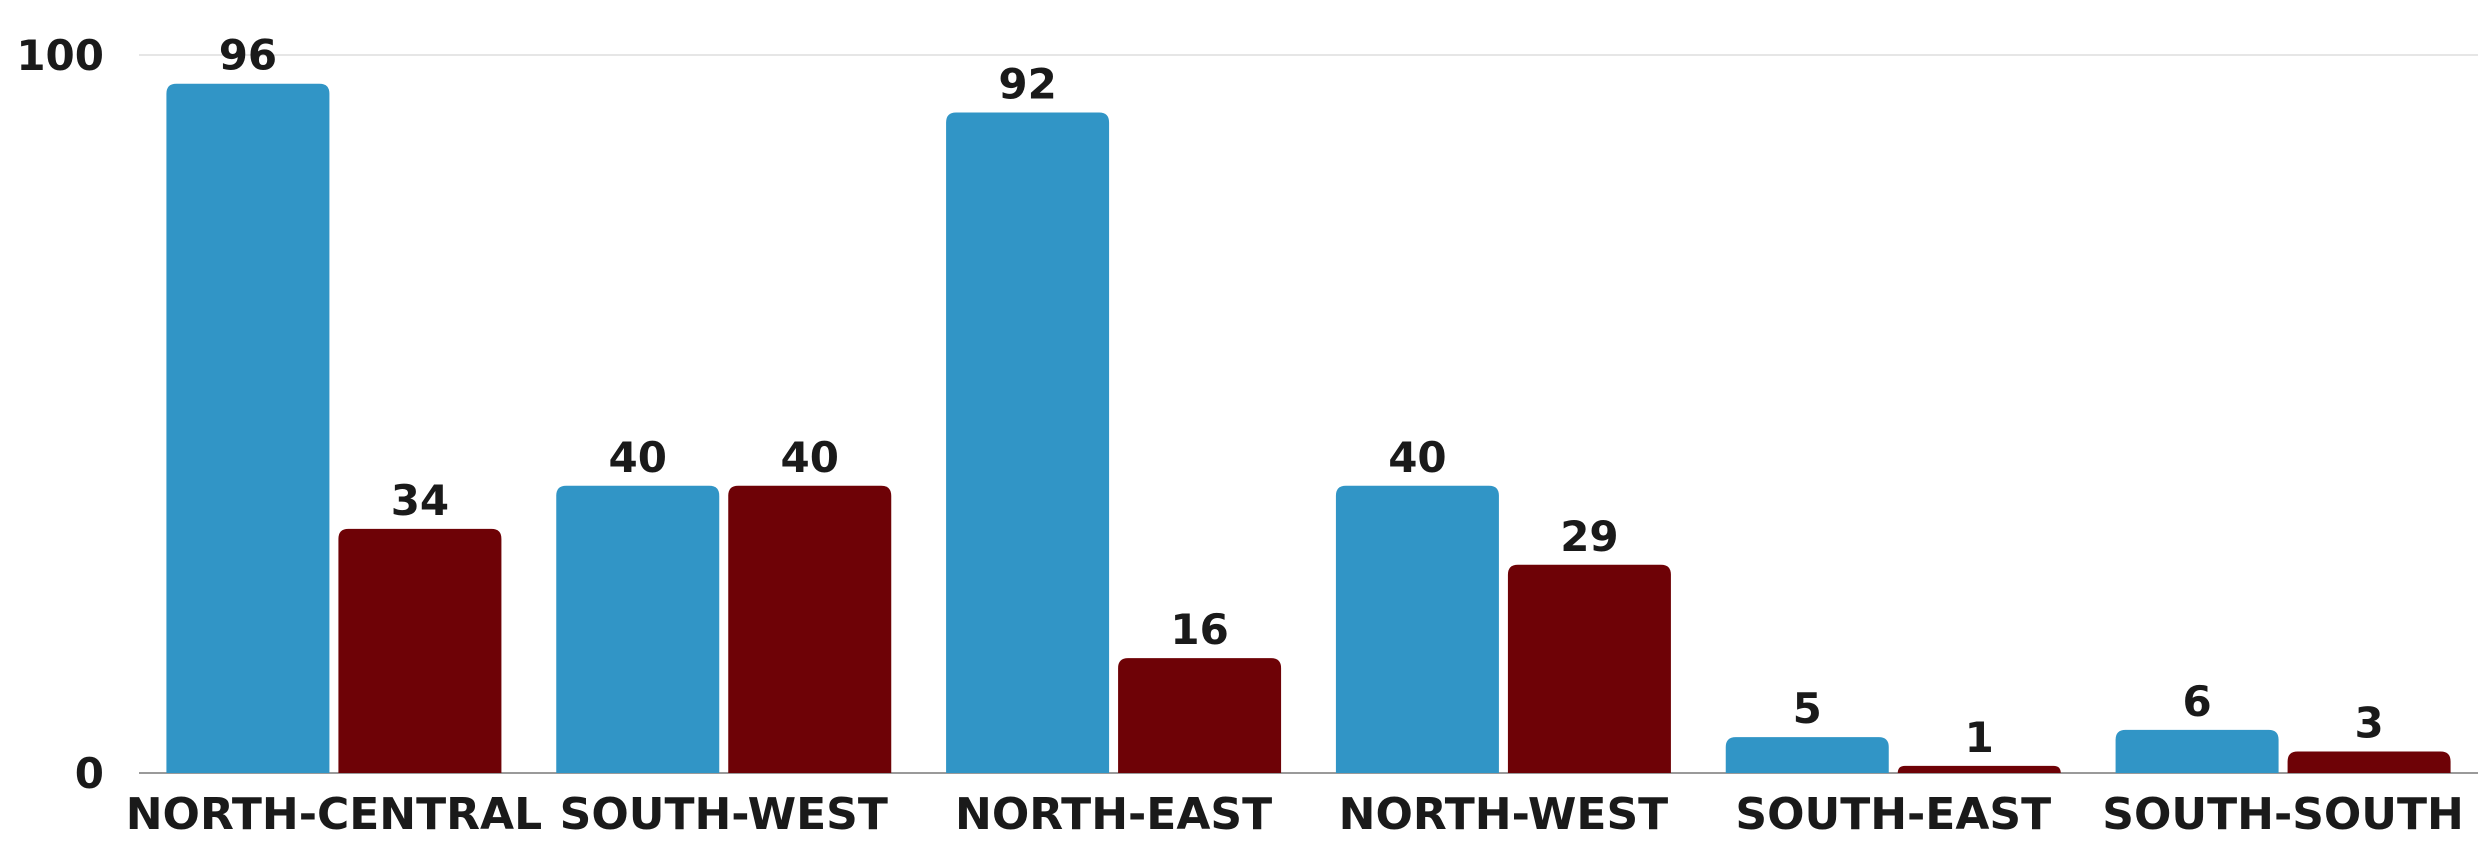  I want to click on x-tick-label: SOUTH-WEST, so click(724, 814).